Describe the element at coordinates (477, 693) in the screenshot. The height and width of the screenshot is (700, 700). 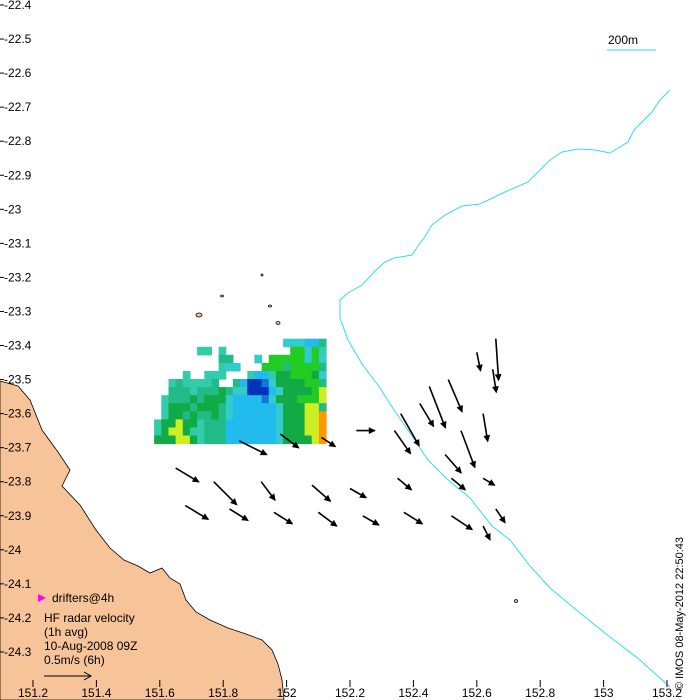
I see `lon-tick-label: 152.6` at that location.